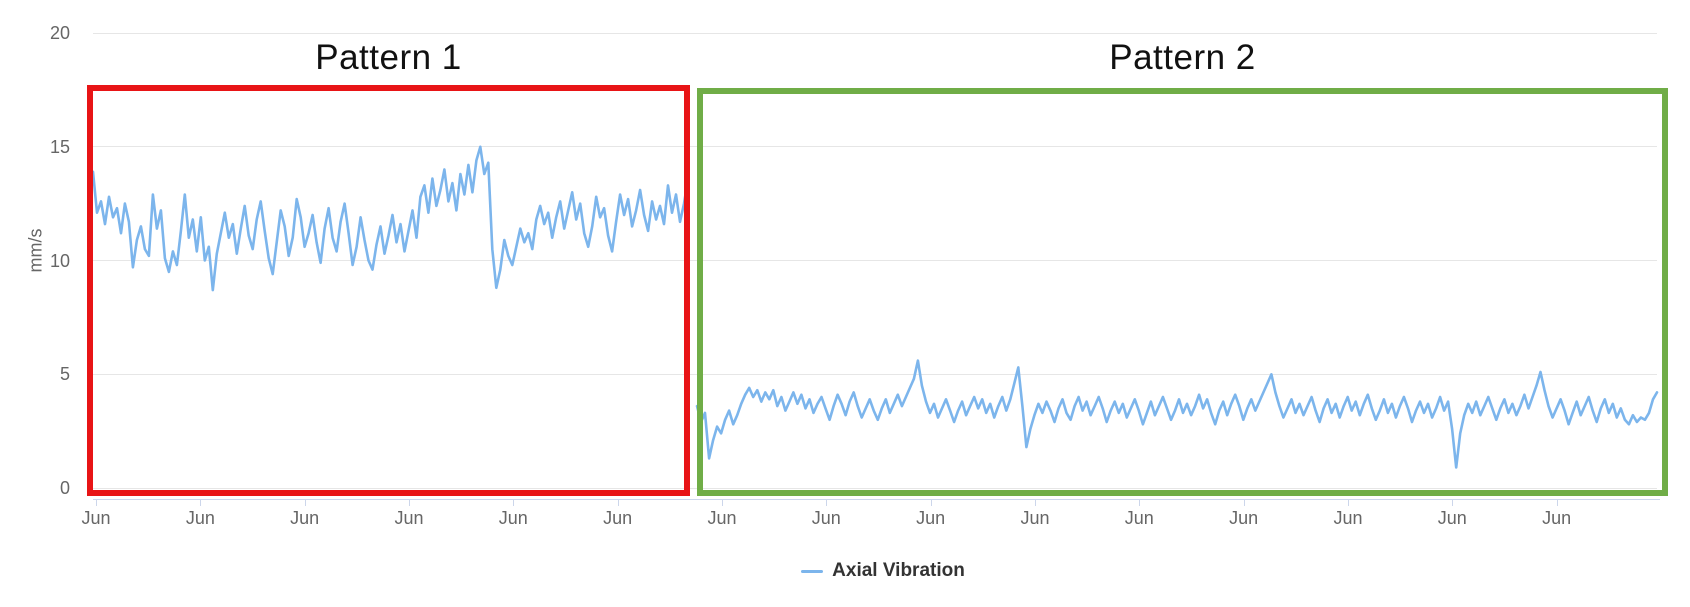 The height and width of the screenshot is (607, 1690). I want to click on x-tick-label-8: Jun, so click(931, 518).